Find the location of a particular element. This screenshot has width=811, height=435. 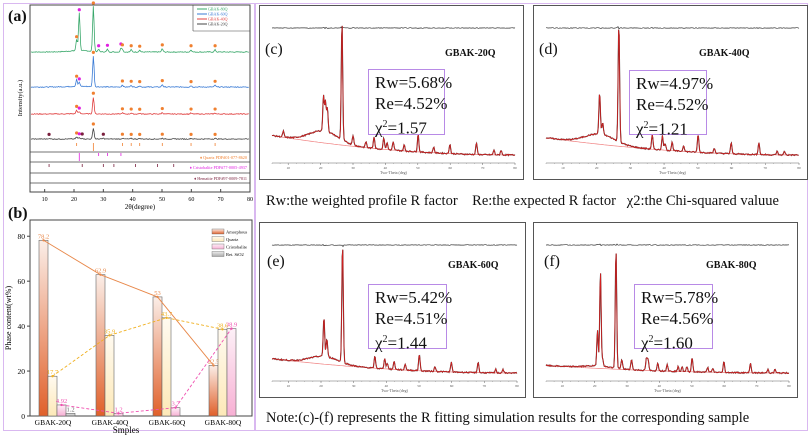

rw-value: Rw=5.78% is located at coordinates (680, 297).